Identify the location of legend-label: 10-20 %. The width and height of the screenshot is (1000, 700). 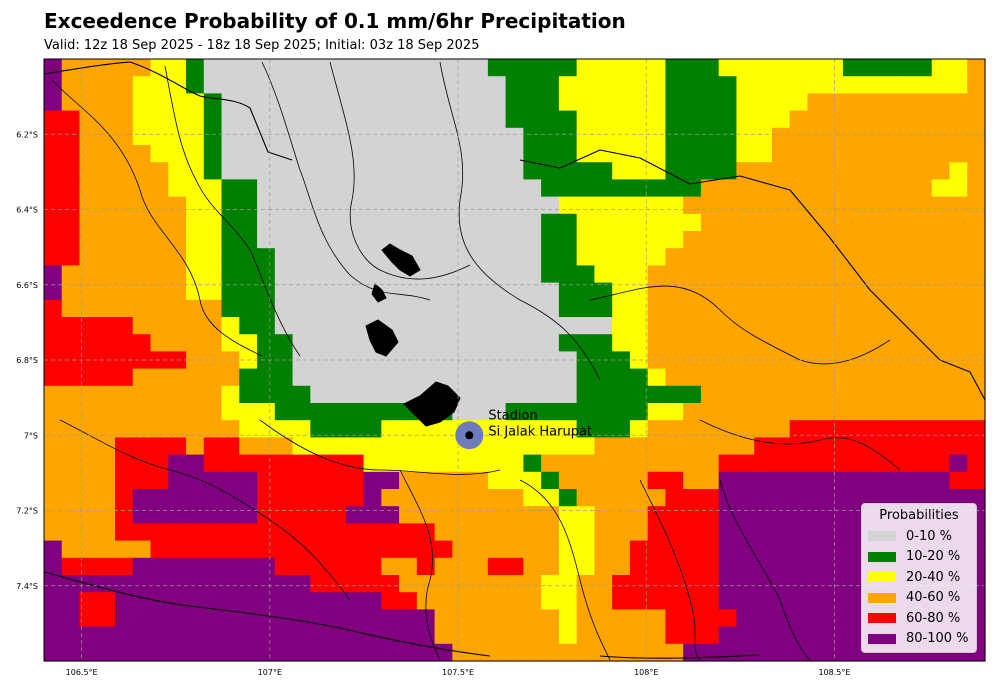
(933, 557).